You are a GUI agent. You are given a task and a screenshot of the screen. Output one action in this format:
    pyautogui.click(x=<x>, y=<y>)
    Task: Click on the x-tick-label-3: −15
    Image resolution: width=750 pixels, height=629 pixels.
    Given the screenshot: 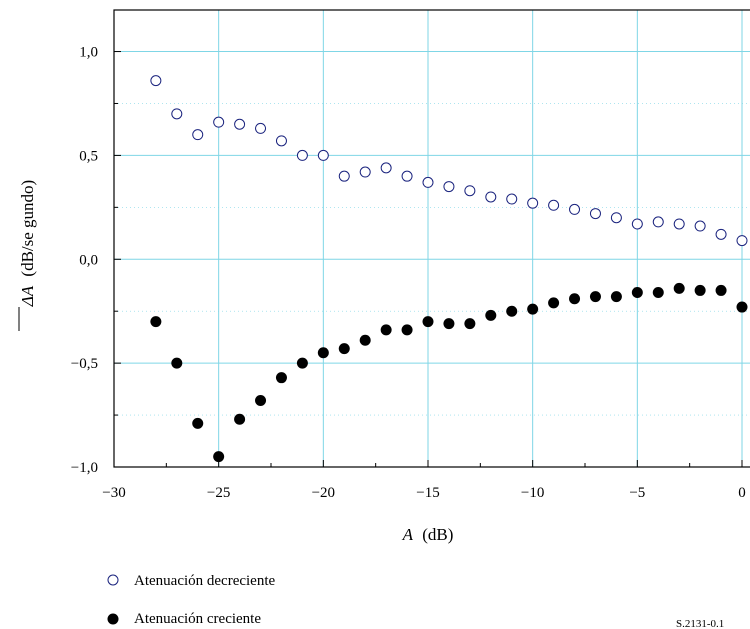 What is the action you would take?
    pyautogui.click(x=427, y=493)
    